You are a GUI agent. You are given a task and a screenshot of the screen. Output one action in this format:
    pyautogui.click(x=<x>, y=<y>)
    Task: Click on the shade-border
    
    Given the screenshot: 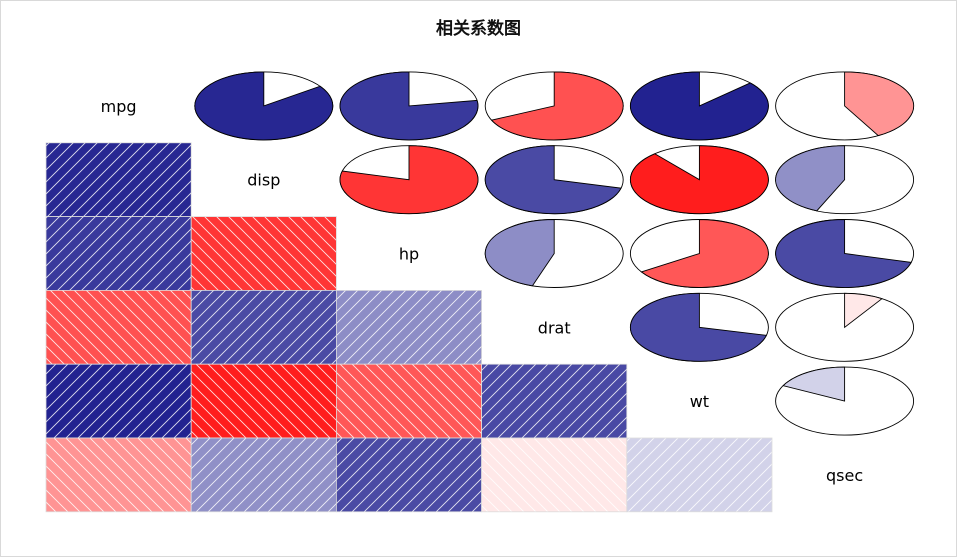 What is the action you would take?
    pyautogui.click(x=699, y=475)
    